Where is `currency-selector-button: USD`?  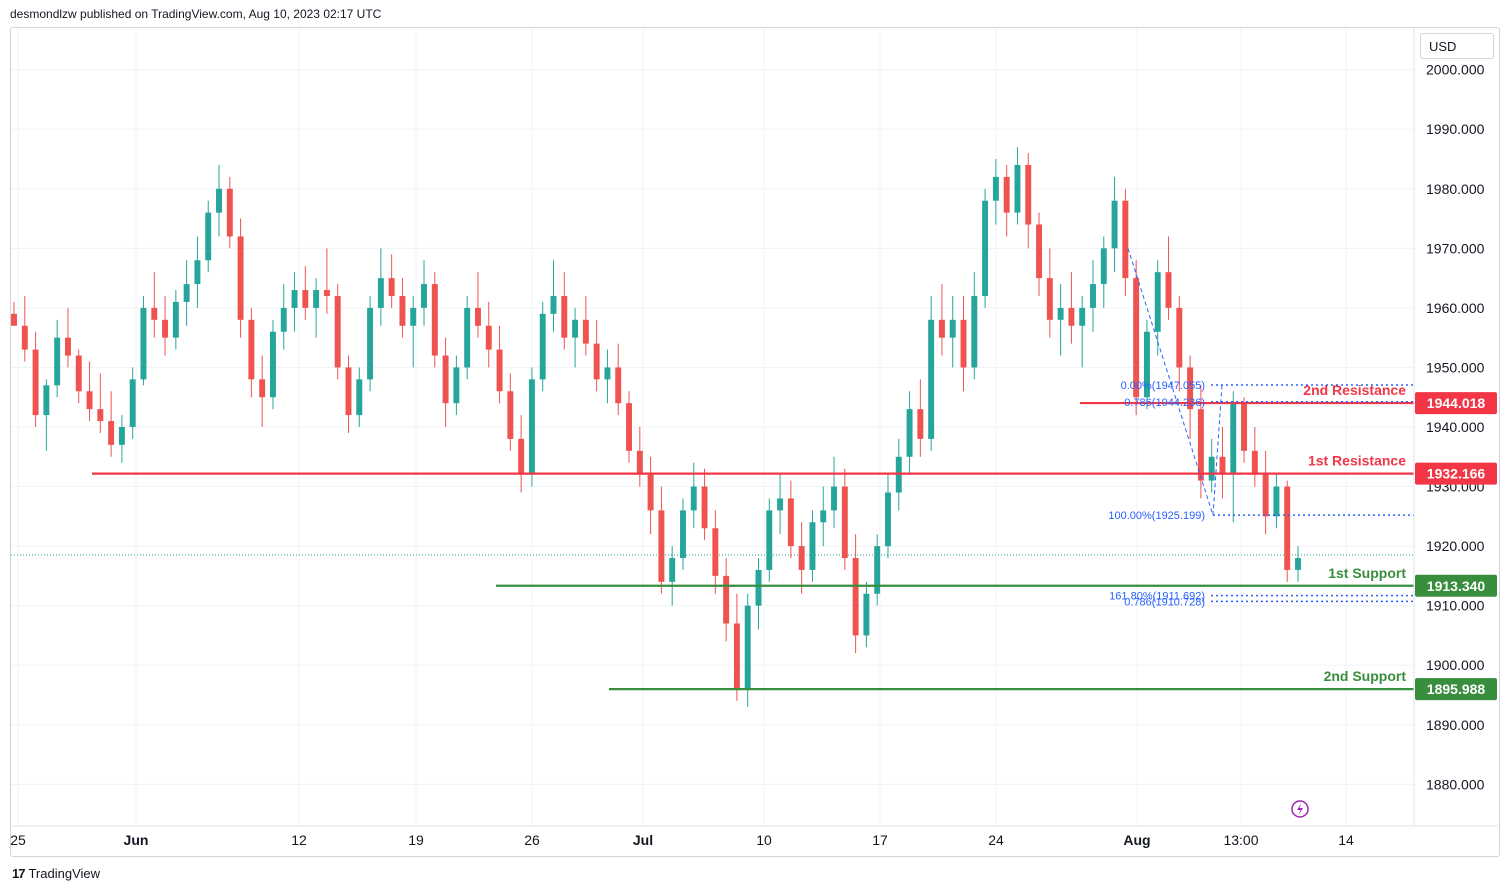
currency-selector-button: USD is located at coordinates (1457, 46).